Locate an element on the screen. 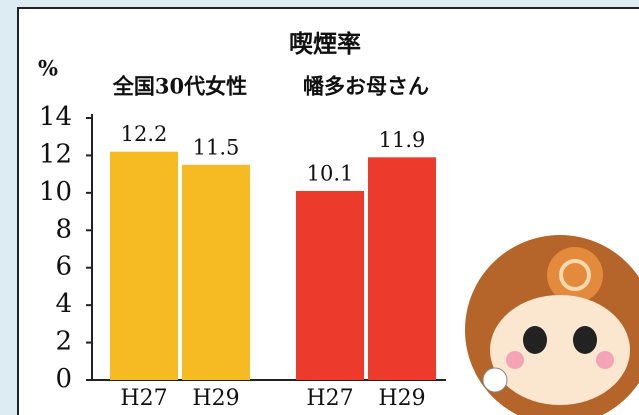 The height and width of the screenshot is (415, 639). mascot is located at coordinates (552, 325).